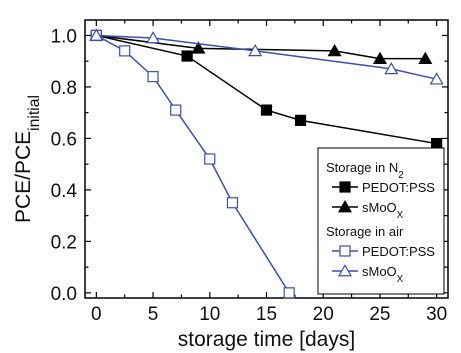 The image size is (461, 353). I want to click on y-tick-label: 1.0, so click(64, 36).